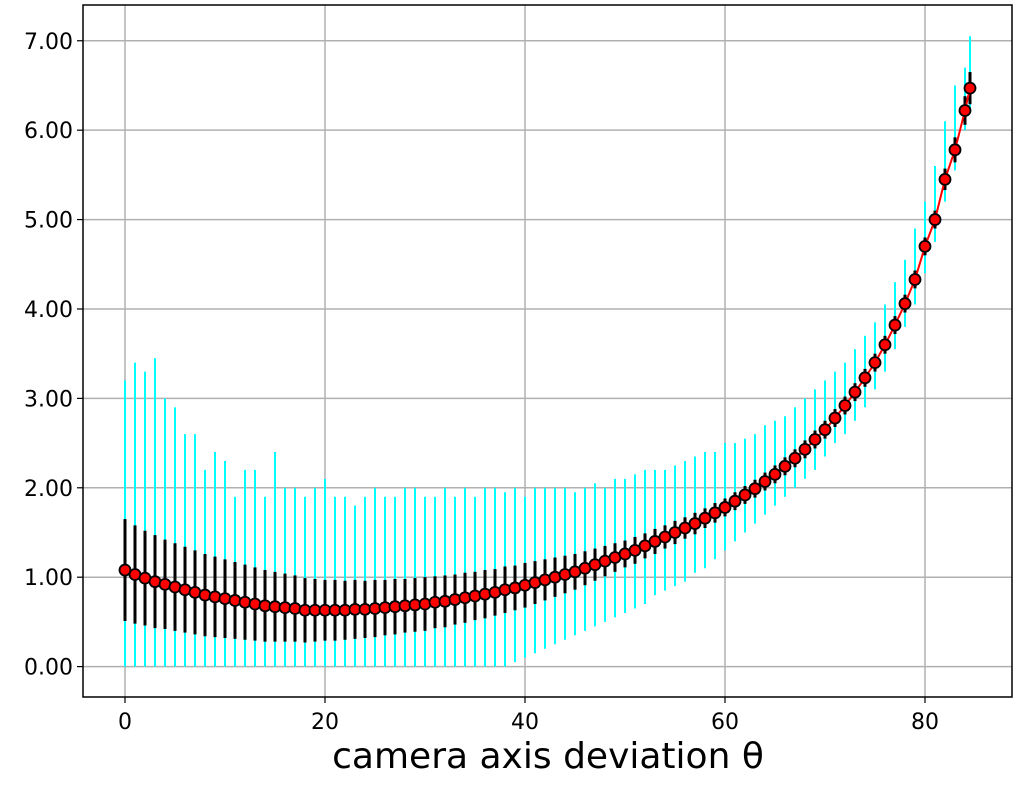 This screenshot has height=791, width=1020. I want to click on y-tick-label: 2.00, so click(48, 489).